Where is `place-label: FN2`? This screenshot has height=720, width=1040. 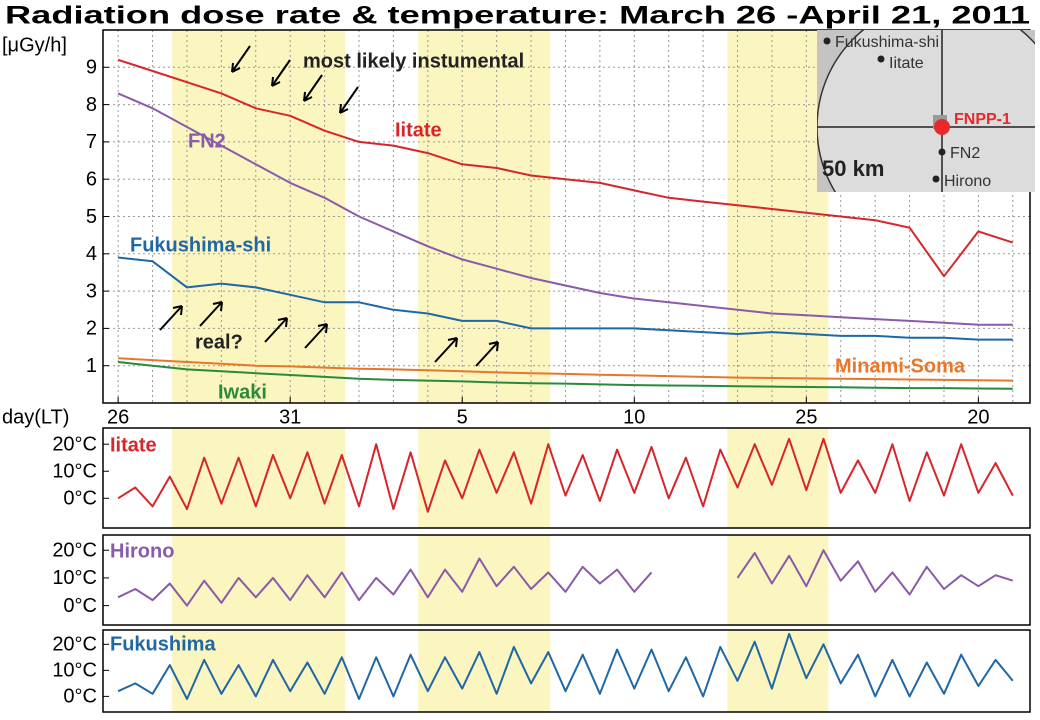
place-label: FN2 is located at coordinates (965, 153).